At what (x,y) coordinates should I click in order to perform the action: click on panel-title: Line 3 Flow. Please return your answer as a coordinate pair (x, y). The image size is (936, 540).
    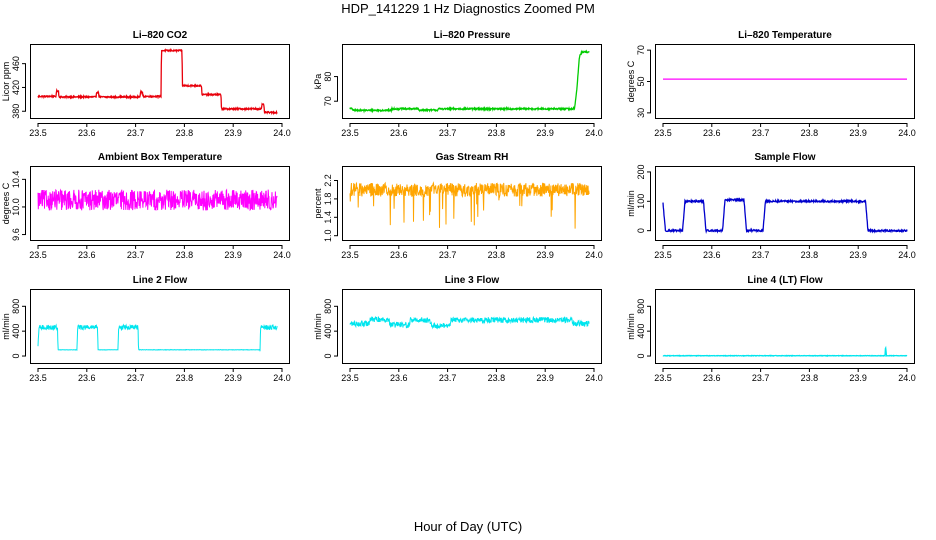
    Looking at the image, I should click on (472, 280).